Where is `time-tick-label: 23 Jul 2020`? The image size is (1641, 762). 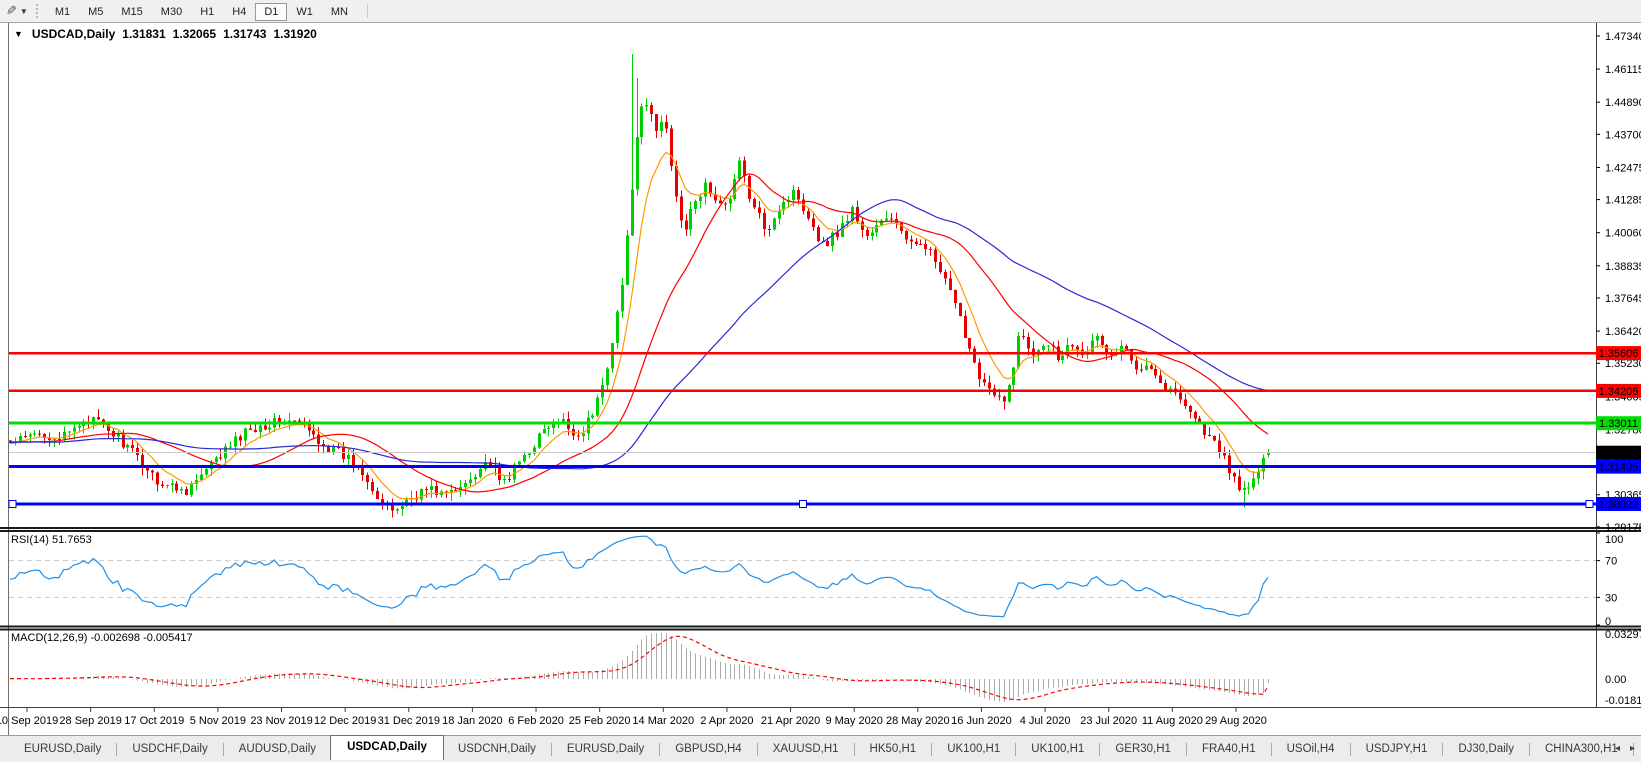
time-tick-label: 23 Jul 2020 is located at coordinates (1108, 721).